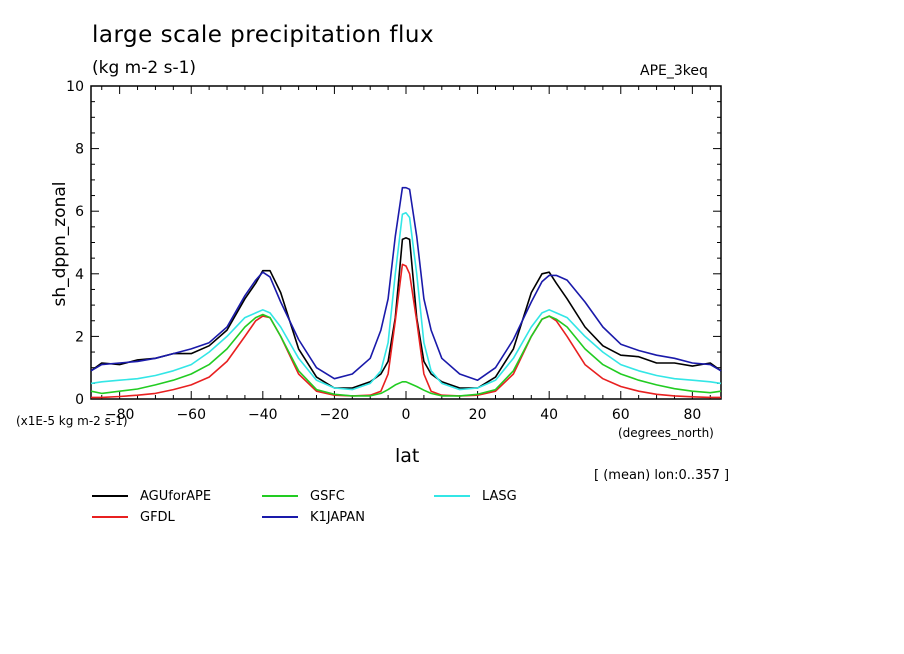 The image size is (904, 654). Describe the element at coordinates (79, 275) in the screenshot. I see `y-tick-label: 4` at that location.